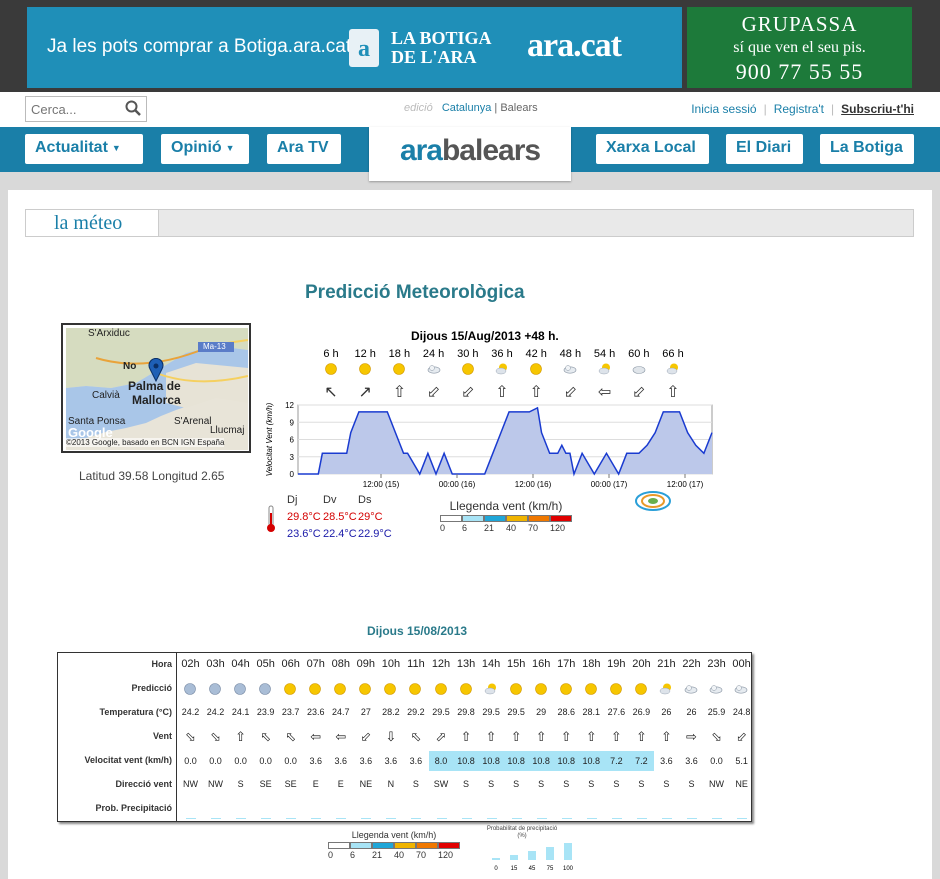 Image resolution: width=940 pixels, height=879 pixels. I want to click on section-header: la méteo, so click(469, 223).